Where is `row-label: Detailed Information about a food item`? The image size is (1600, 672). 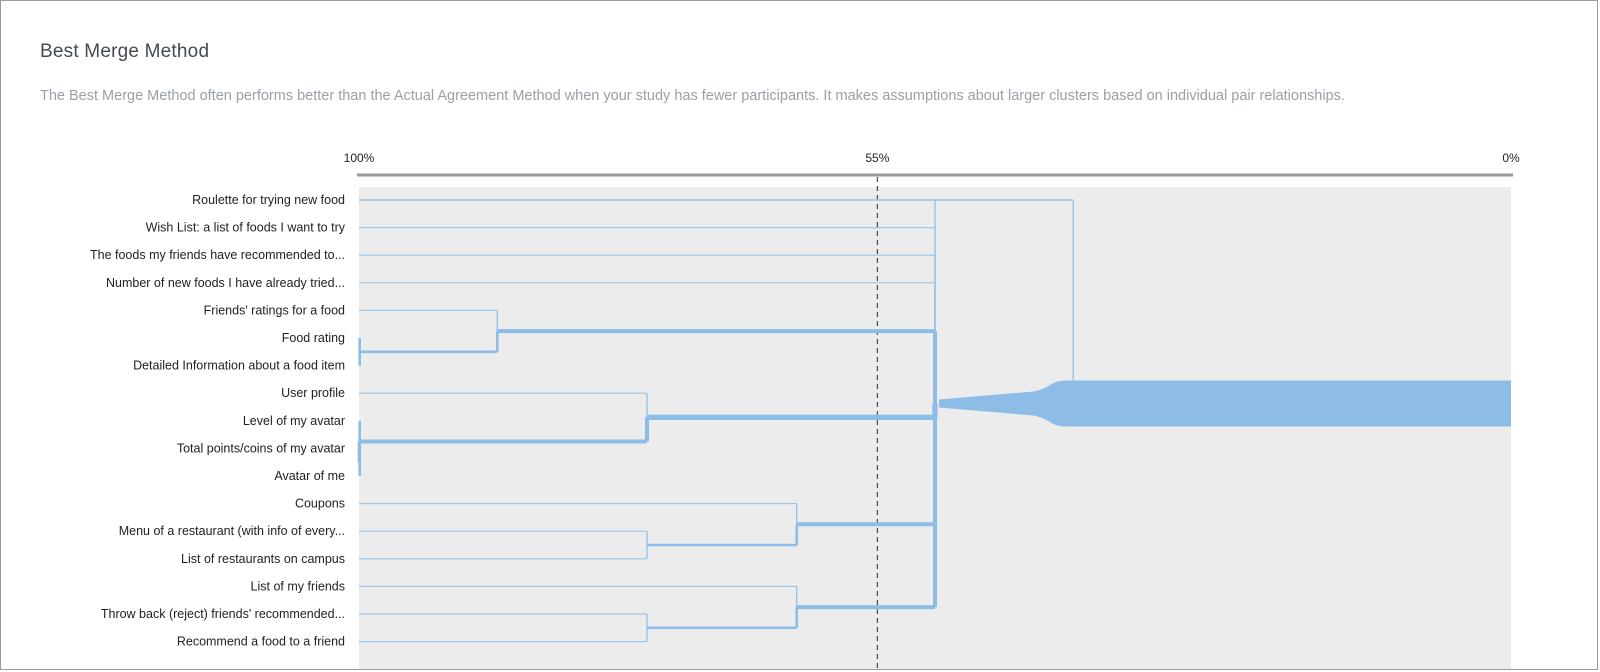
row-label: Detailed Information about a food item is located at coordinates (239, 366).